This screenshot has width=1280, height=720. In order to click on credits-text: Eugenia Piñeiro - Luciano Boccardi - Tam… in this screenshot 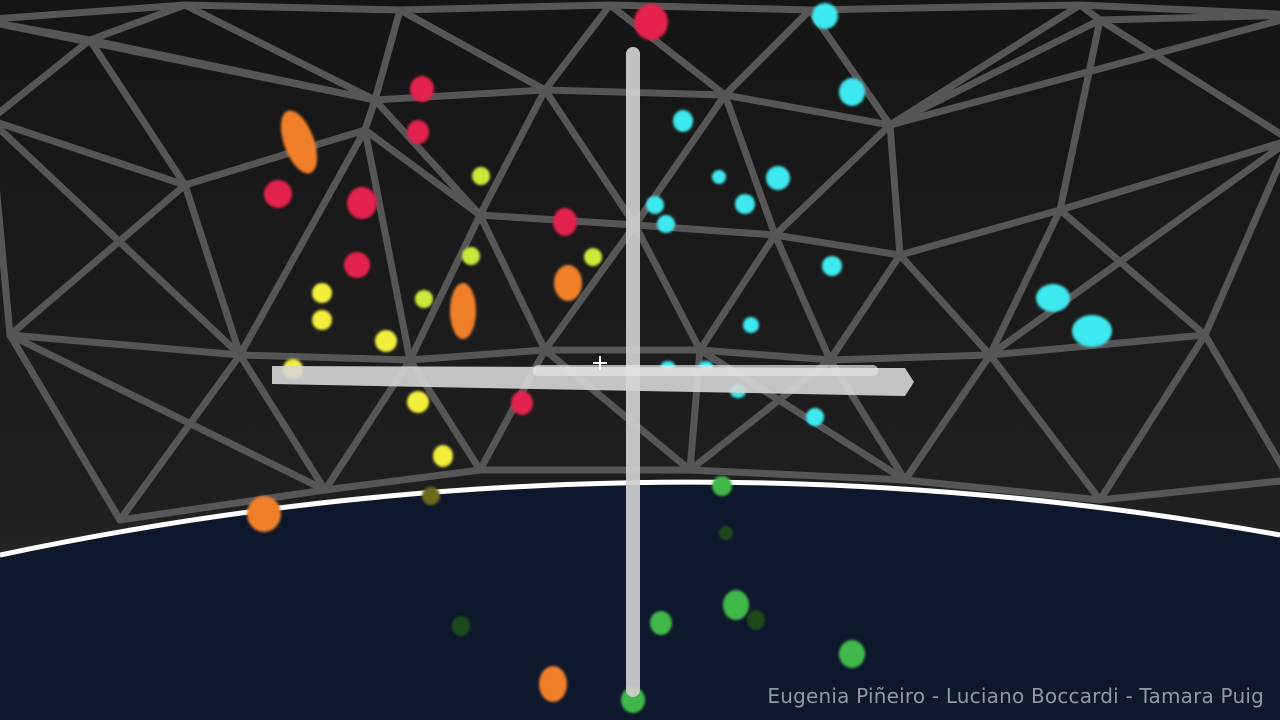, I will do `click(1015, 696)`.